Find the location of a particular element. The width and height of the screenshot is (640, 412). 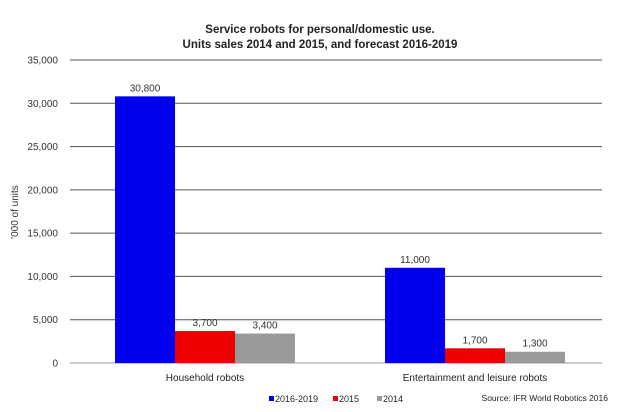

data-label: 1,300 is located at coordinates (534, 344).